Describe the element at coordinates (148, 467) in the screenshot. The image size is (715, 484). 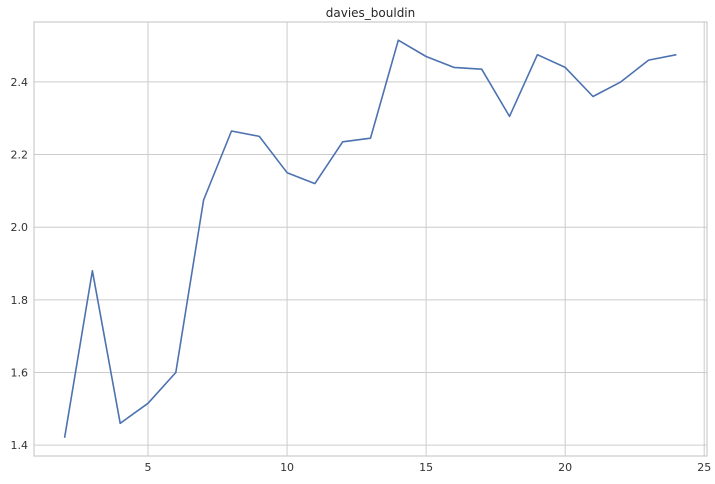
I see `x-tick-label: 5` at that location.